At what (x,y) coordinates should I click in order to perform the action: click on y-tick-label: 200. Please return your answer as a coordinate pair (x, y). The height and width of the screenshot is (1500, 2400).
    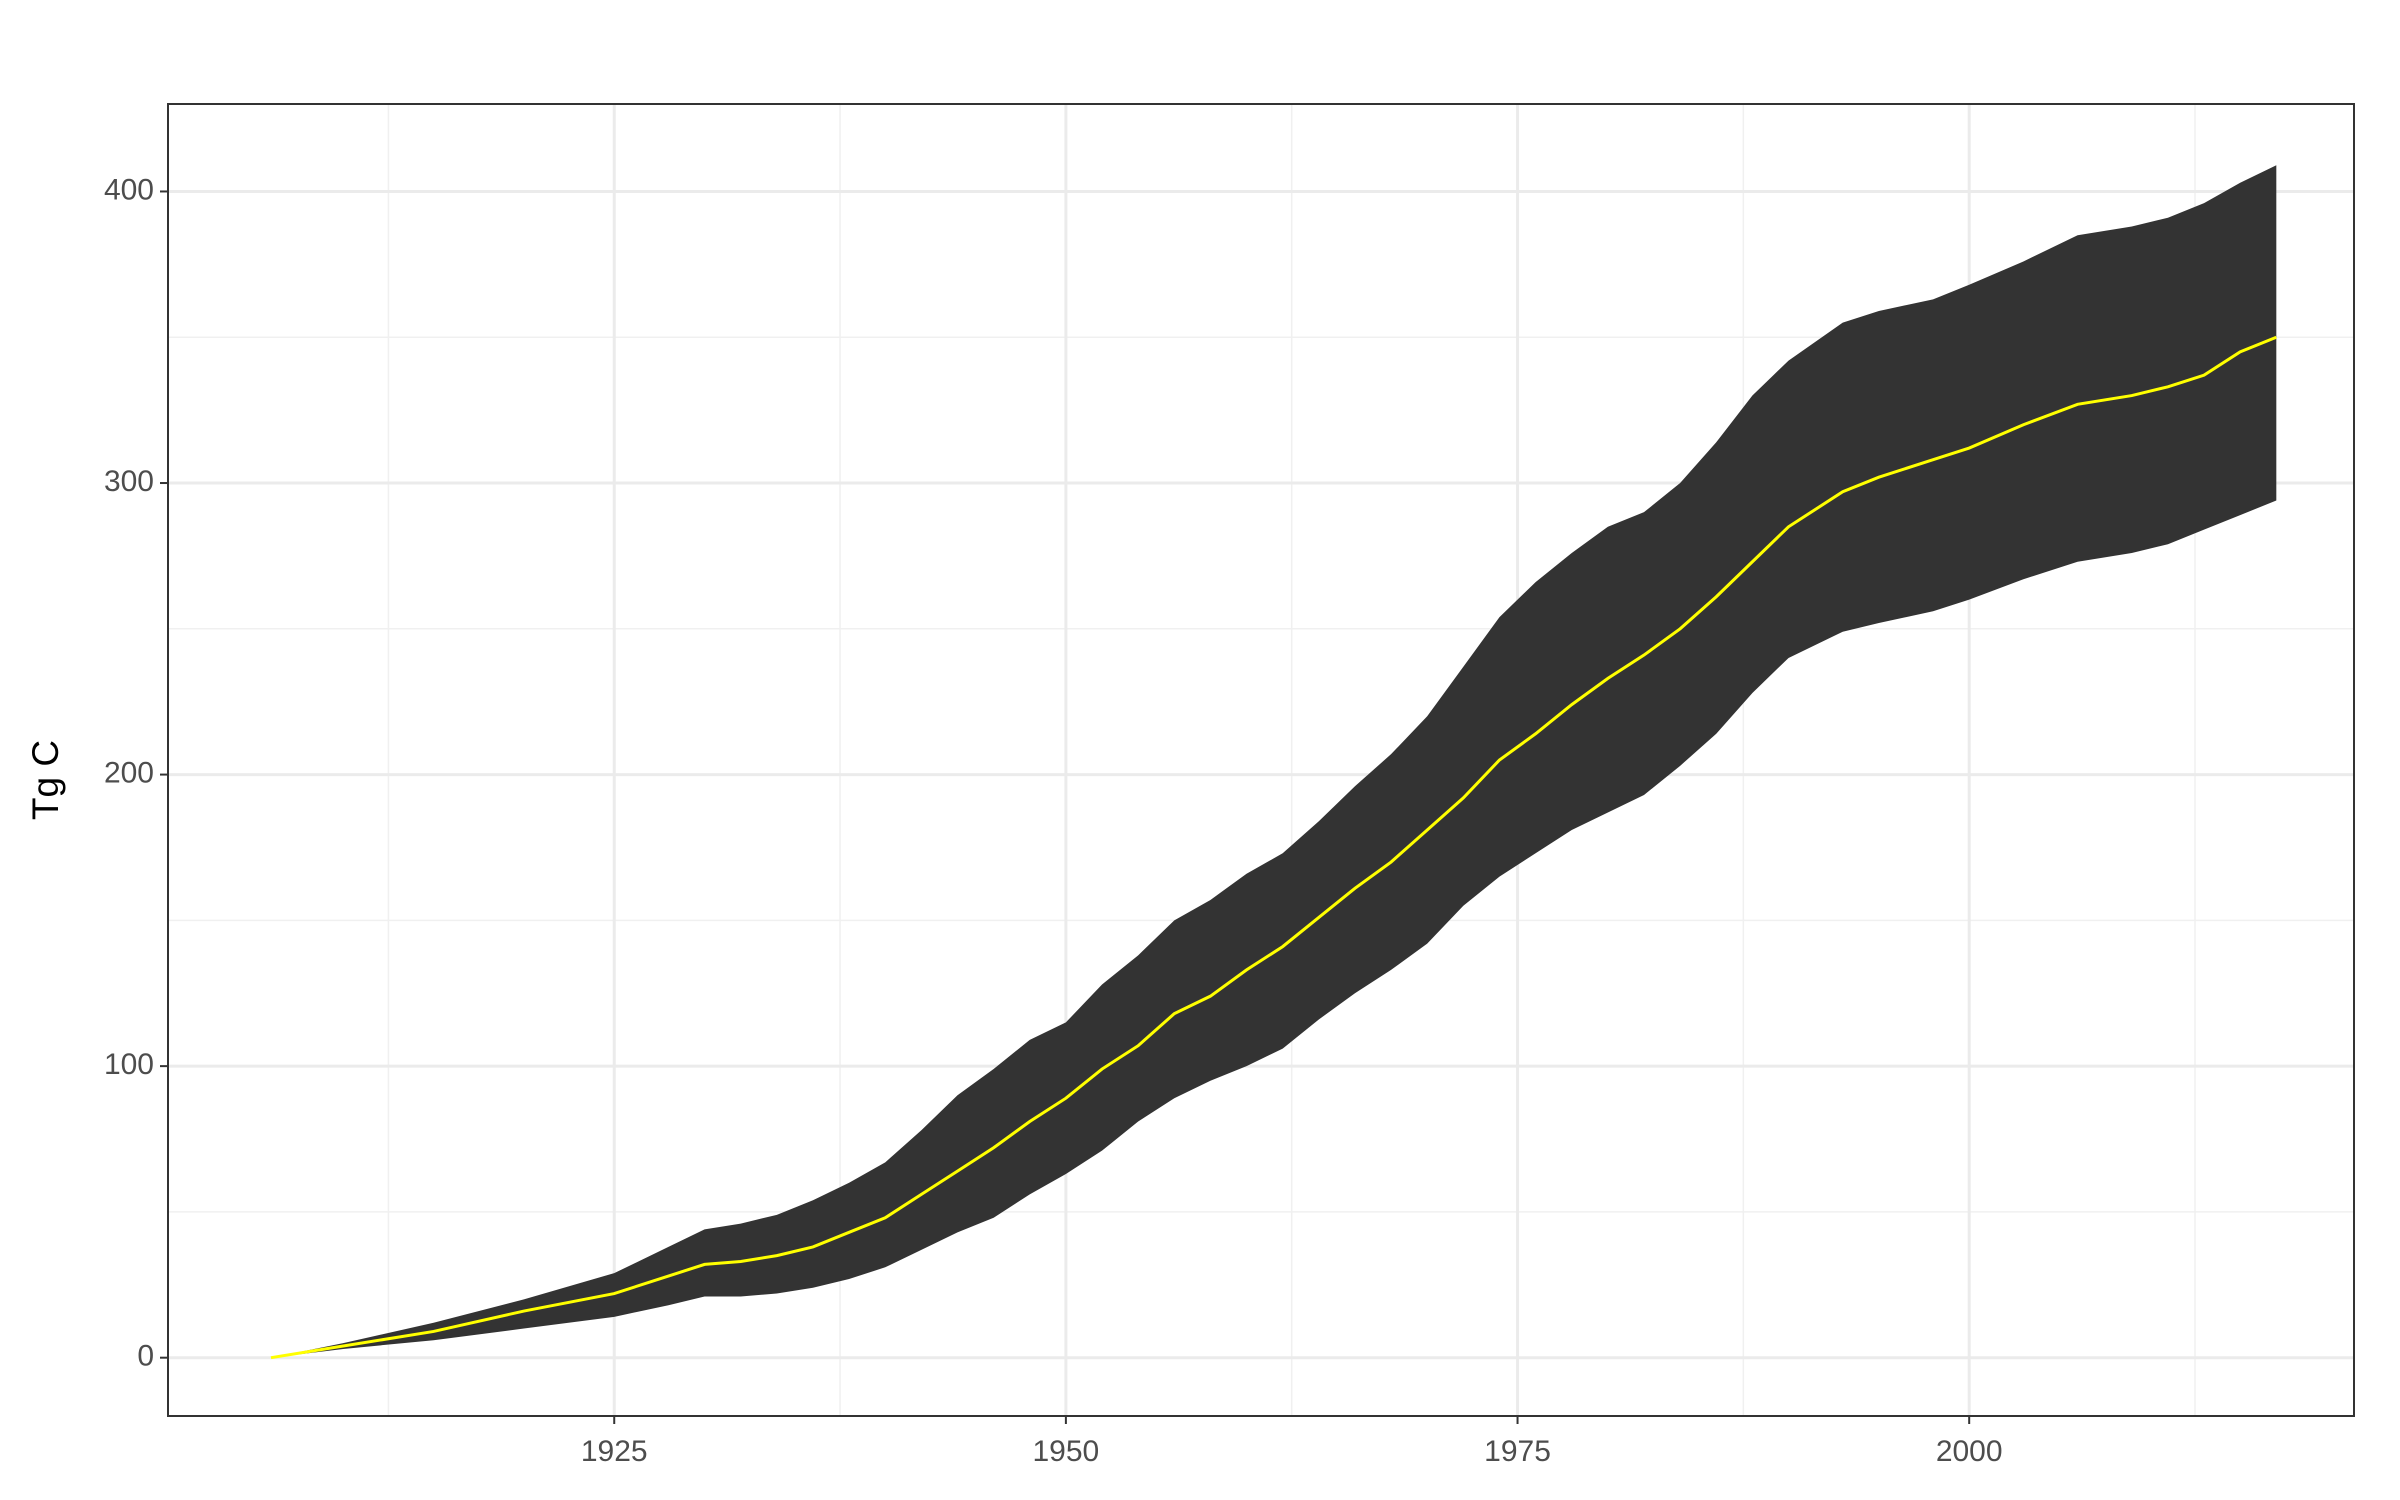
    Looking at the image, I should click on (129, 772).